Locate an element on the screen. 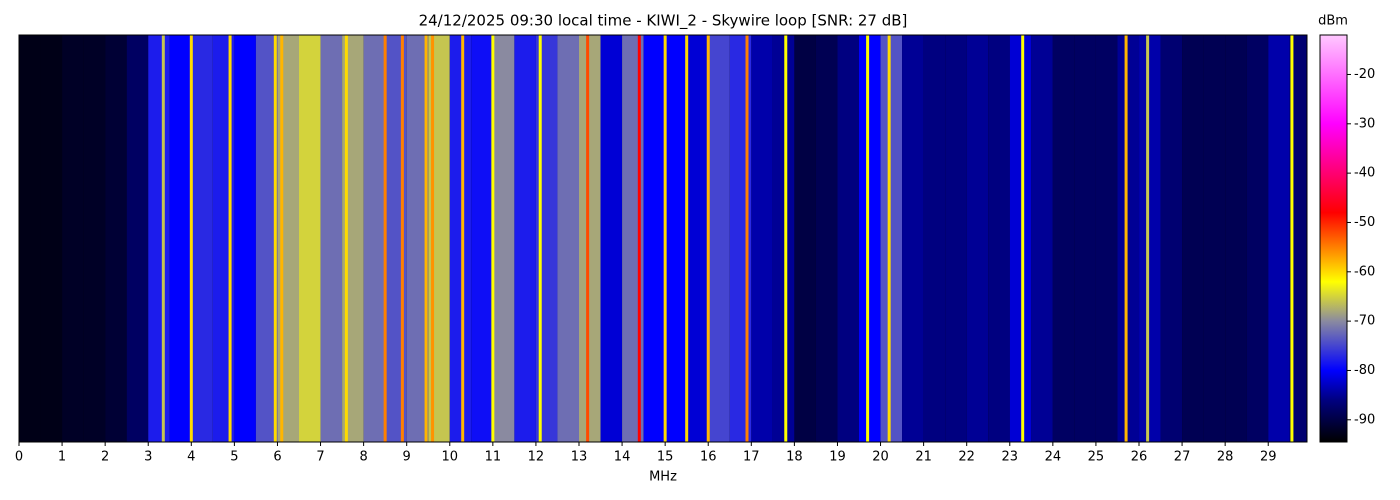  x-tick-label: 12 is located at coordinates (536, 457).